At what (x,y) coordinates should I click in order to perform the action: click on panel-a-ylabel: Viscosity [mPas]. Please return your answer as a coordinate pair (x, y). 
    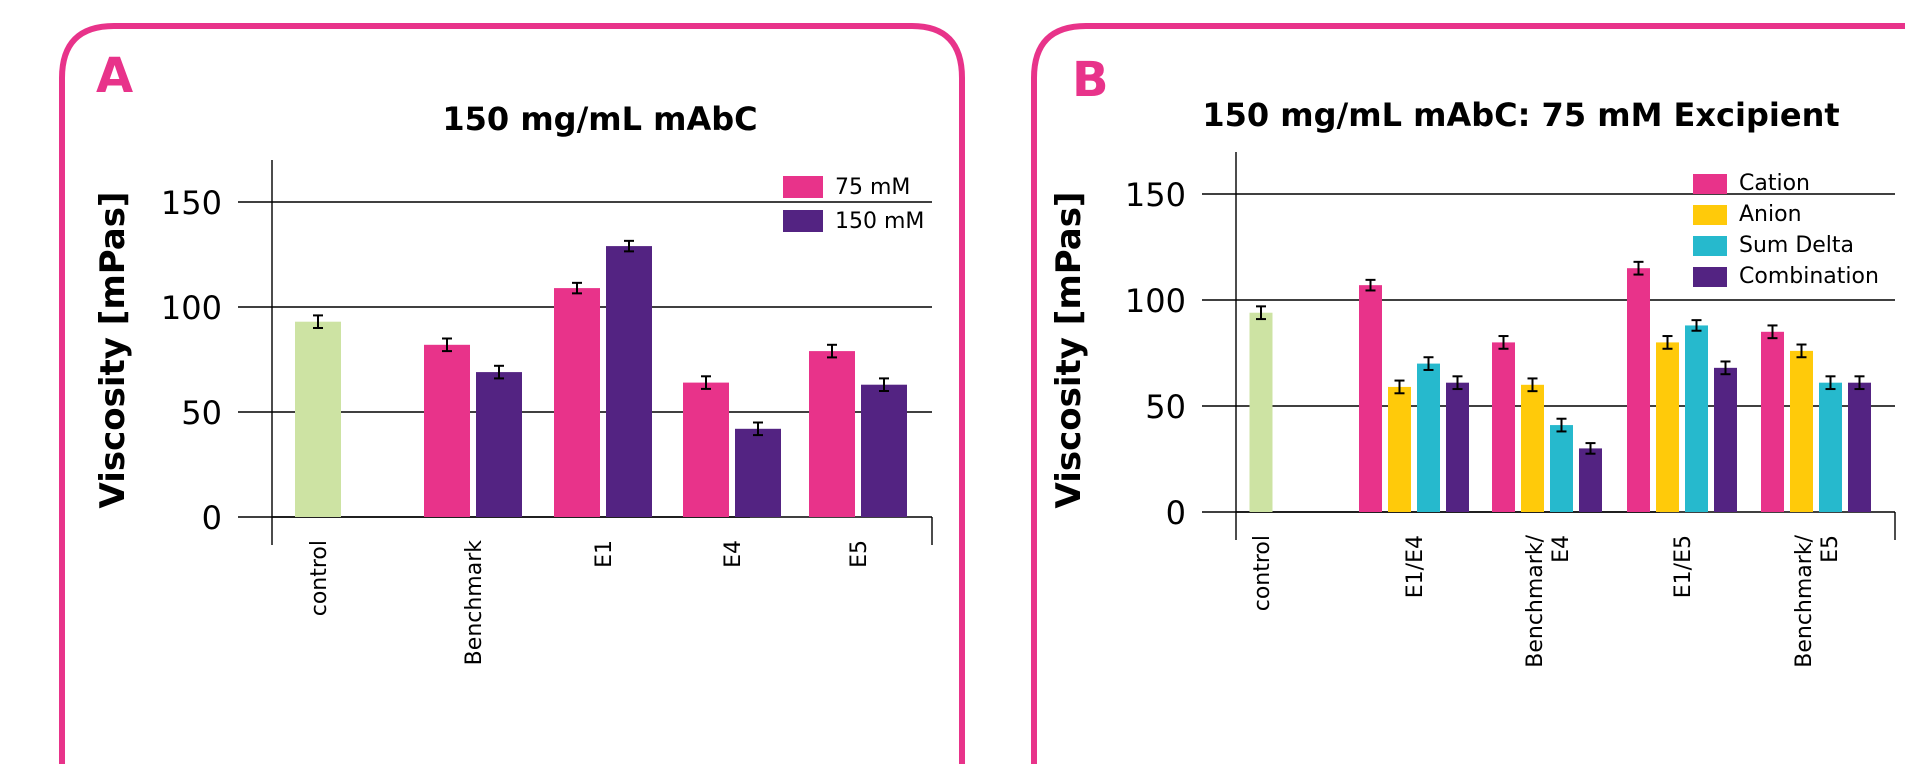
    Looking at the image, I should click on (113, 350).